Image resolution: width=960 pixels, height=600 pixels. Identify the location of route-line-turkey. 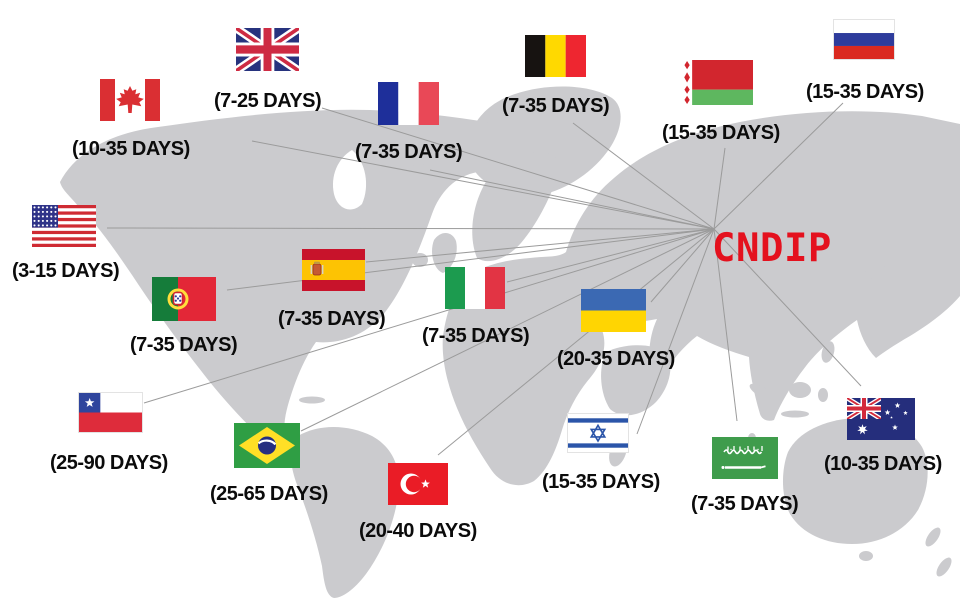
(576, 342).